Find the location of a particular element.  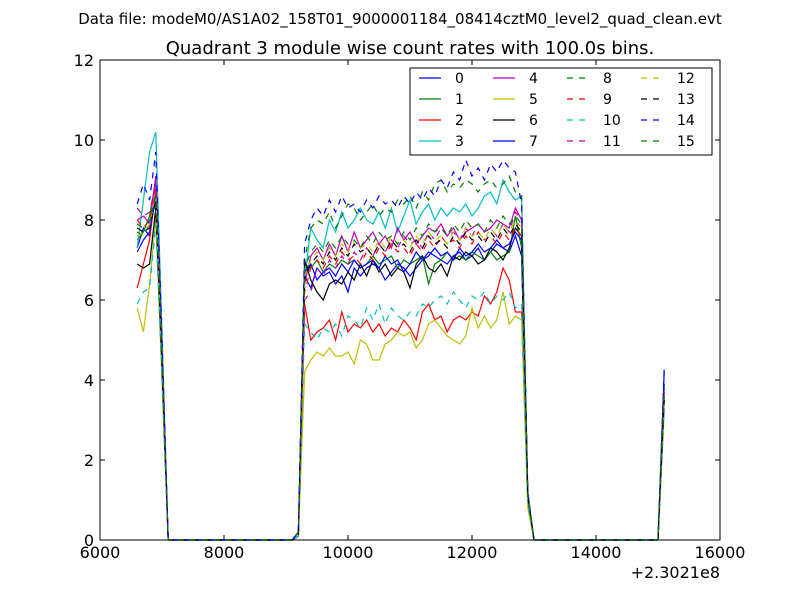

x-tick-label: 10000 is located at coordinates (348, 552).